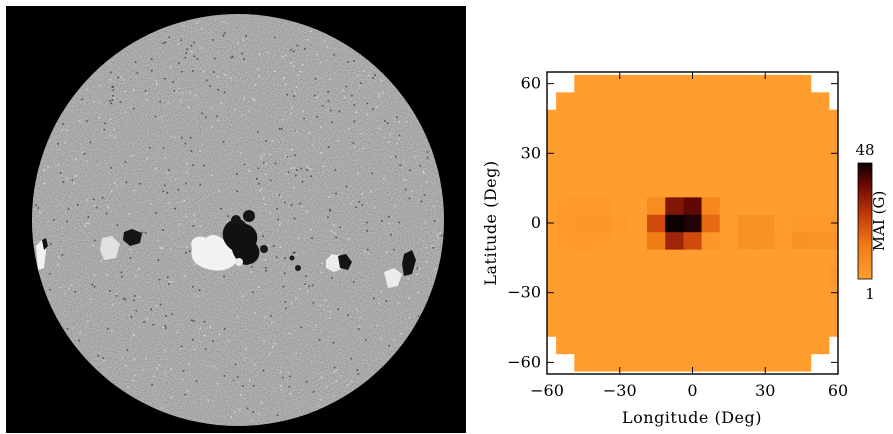  Describe the element at coordinates (536, 222) in the screenshot. I see `y-tick-label: 0` at that location.